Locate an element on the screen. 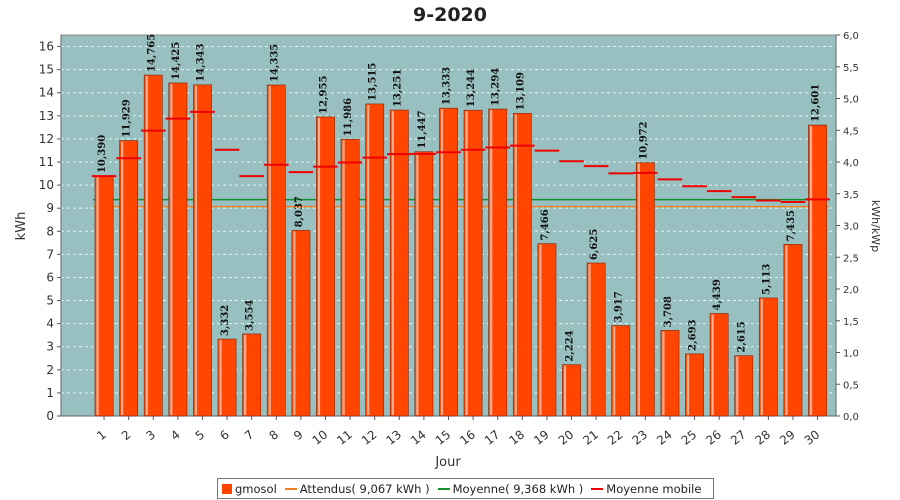 This screenshot has width=900, height=500. x-tick-label: 14 is located at coordinates (418, 437).